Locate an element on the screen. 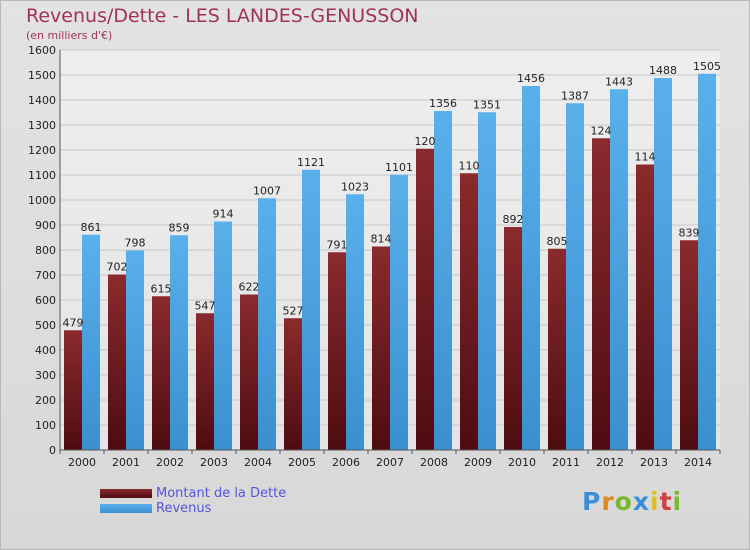 The image size is (750, 550). x-tick-label: 2001 is located at coordinates (126, 462).